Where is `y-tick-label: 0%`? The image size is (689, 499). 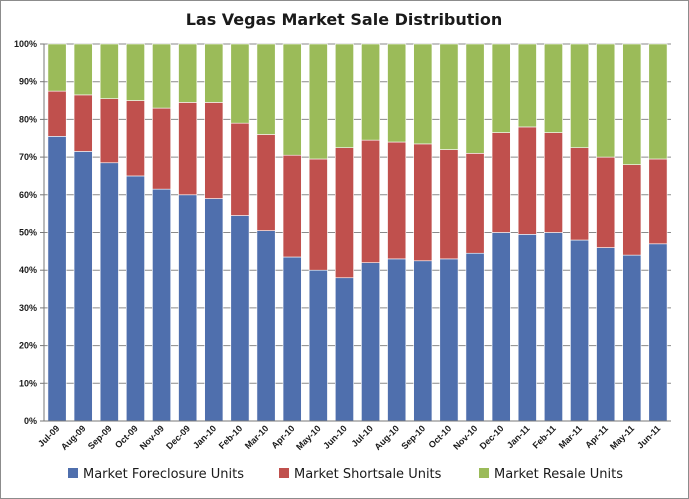 y-tick-label: 0% is located at coordinates (30, 421).